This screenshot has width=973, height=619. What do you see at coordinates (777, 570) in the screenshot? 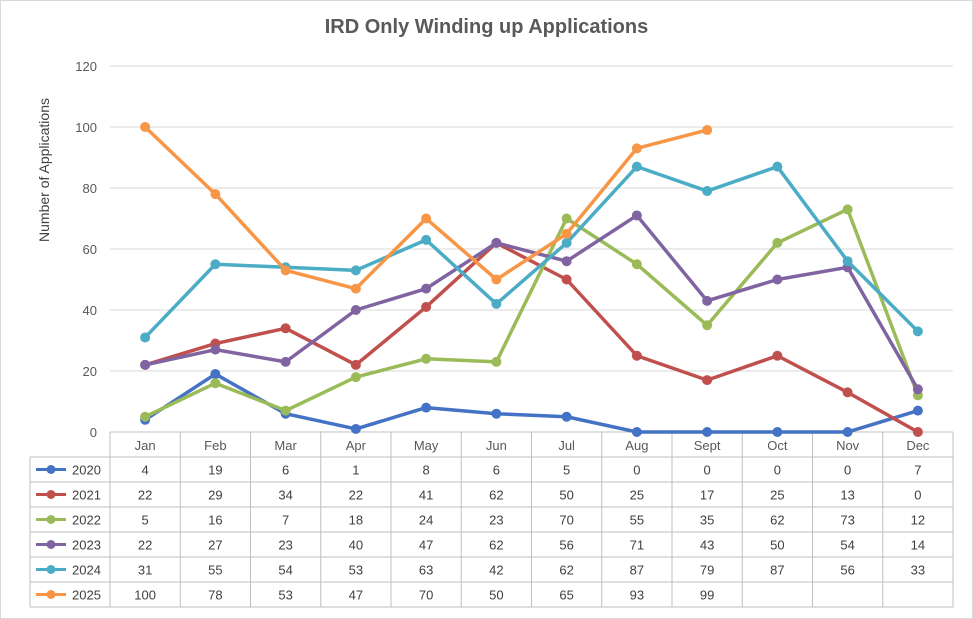
I see `table-cell: 87` at bounding box center [777, 570].